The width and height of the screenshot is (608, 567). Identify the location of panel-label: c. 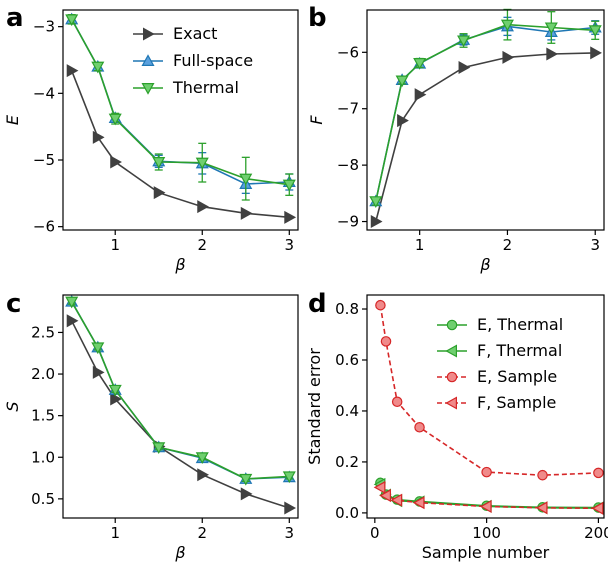
(13, 304).